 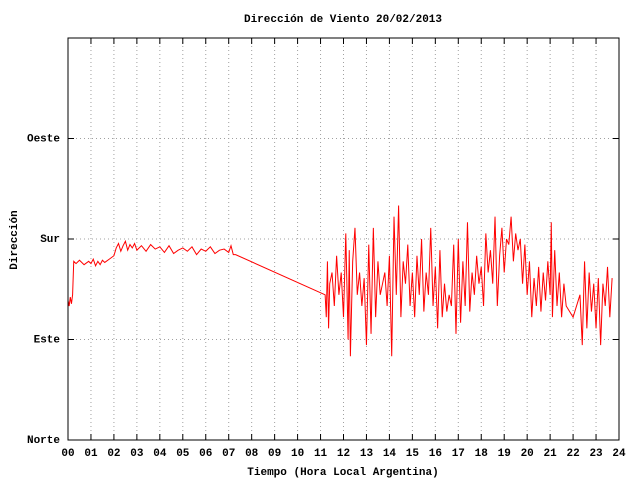 I want to click on y-tick-label: Este, so click(x=47, y=340).